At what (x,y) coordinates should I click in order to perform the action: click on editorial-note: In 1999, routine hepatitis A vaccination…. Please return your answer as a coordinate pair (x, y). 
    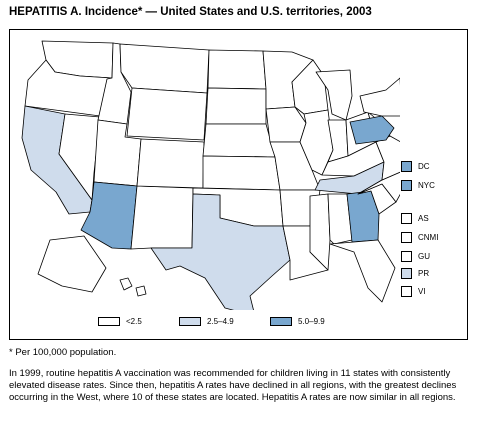
    Looking at the image, I should click on (233, 385).